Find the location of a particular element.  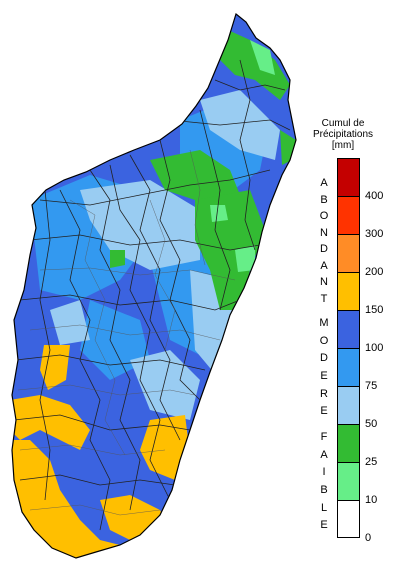

legend-tick-label: 150 is located at coordinates (374, 310).